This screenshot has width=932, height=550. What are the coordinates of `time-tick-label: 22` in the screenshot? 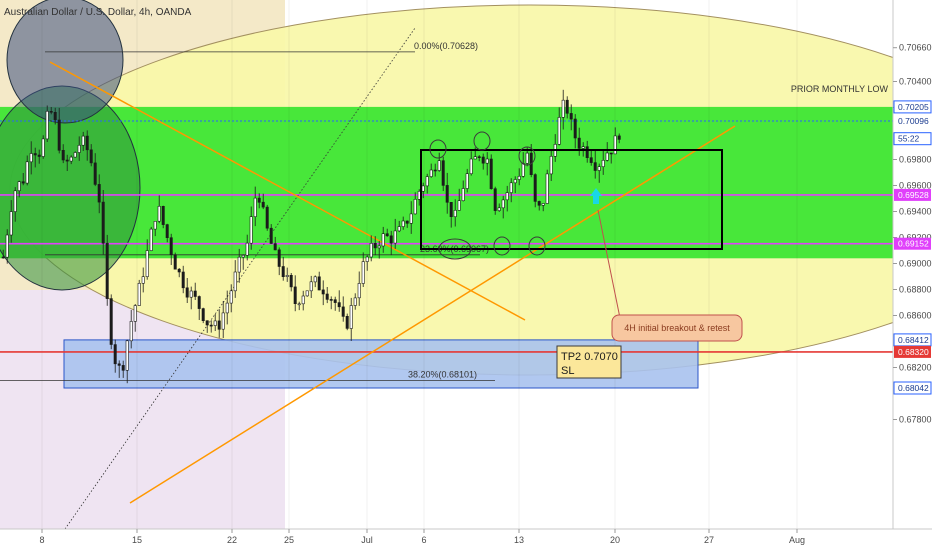 It's located at (232, 540).